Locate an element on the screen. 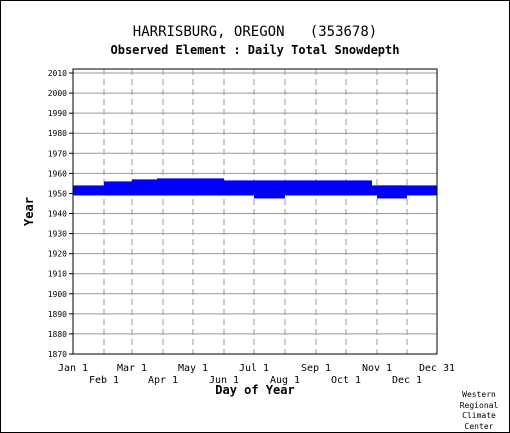 This screenshot has width=510, height=433. chart-subtitle: Observed Element : Daily Total Snowdepth is located at coordinates (255, 50).